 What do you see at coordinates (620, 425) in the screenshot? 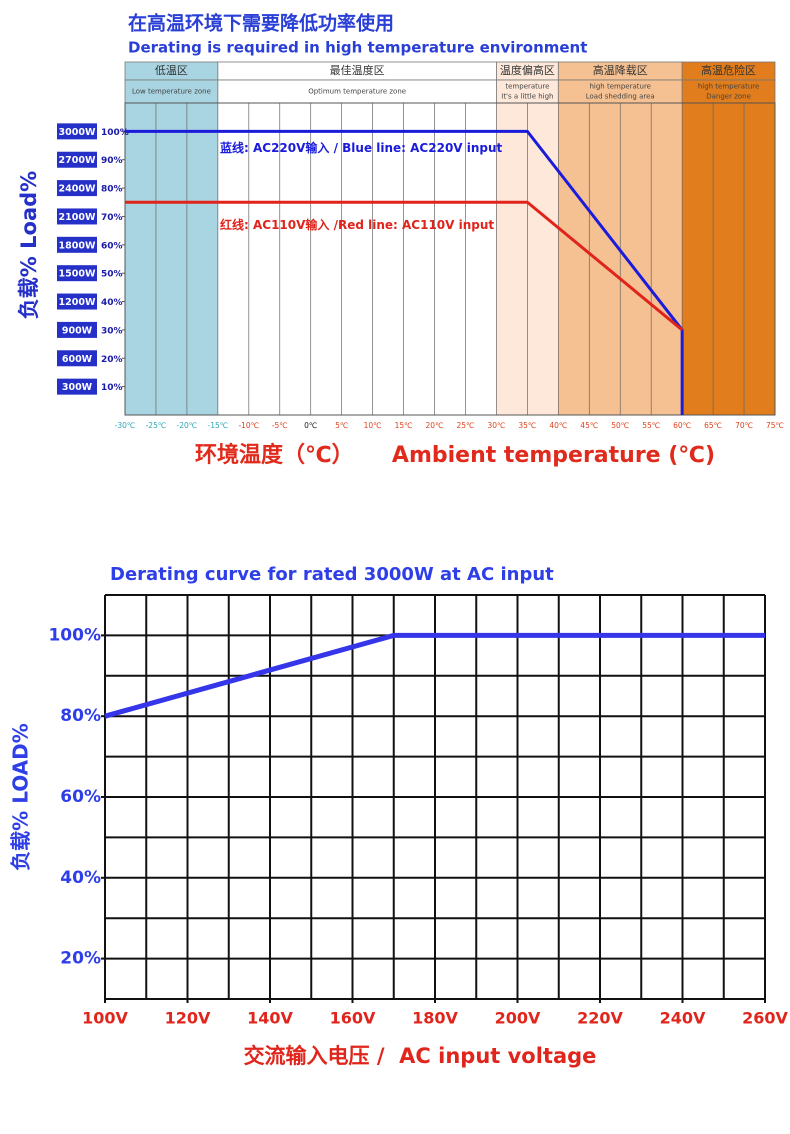
I see `x-tick-label: 50℃` at bounding box center [620, 425].